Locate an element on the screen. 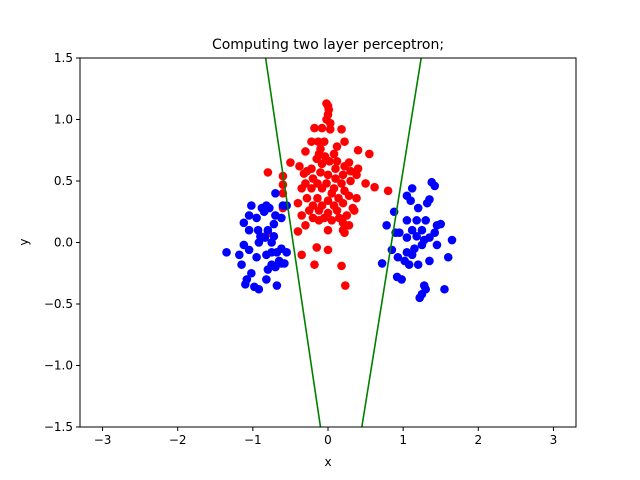 The width and height of the screenshot is (640, 480). y-tick-label: 0.0 is located at coordinates (63, 243).